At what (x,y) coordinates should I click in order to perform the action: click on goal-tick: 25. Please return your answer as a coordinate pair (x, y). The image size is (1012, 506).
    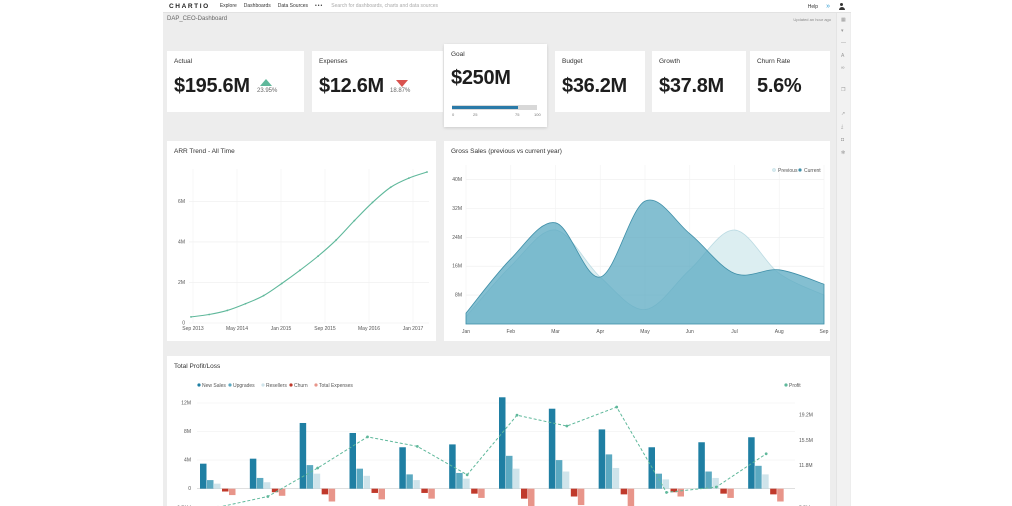
    Looking at the image, I should click on (475, 114).